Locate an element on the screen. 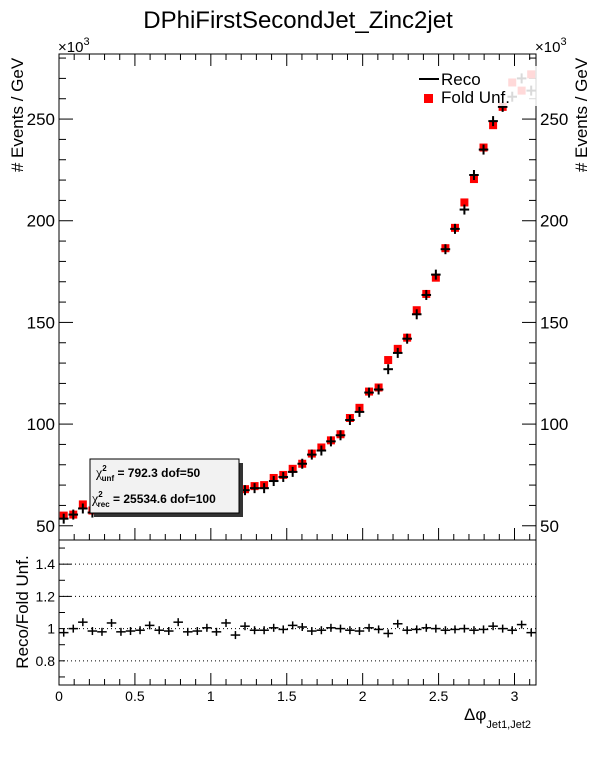  chart-title: DPhiFirstSecondJet_Zinc2jet is located at coordinates (298, 20).